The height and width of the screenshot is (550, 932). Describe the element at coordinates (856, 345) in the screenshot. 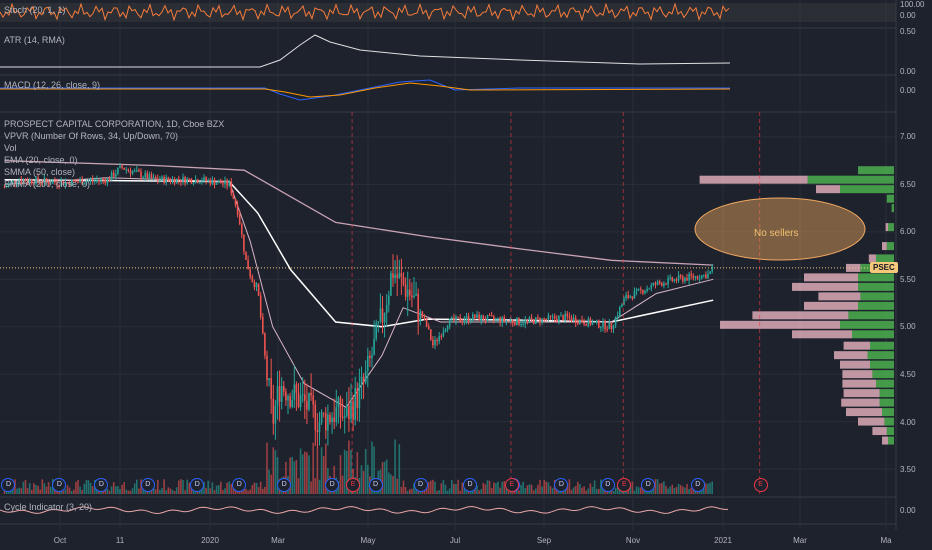

I see `vpvr-bar-down` at that location.